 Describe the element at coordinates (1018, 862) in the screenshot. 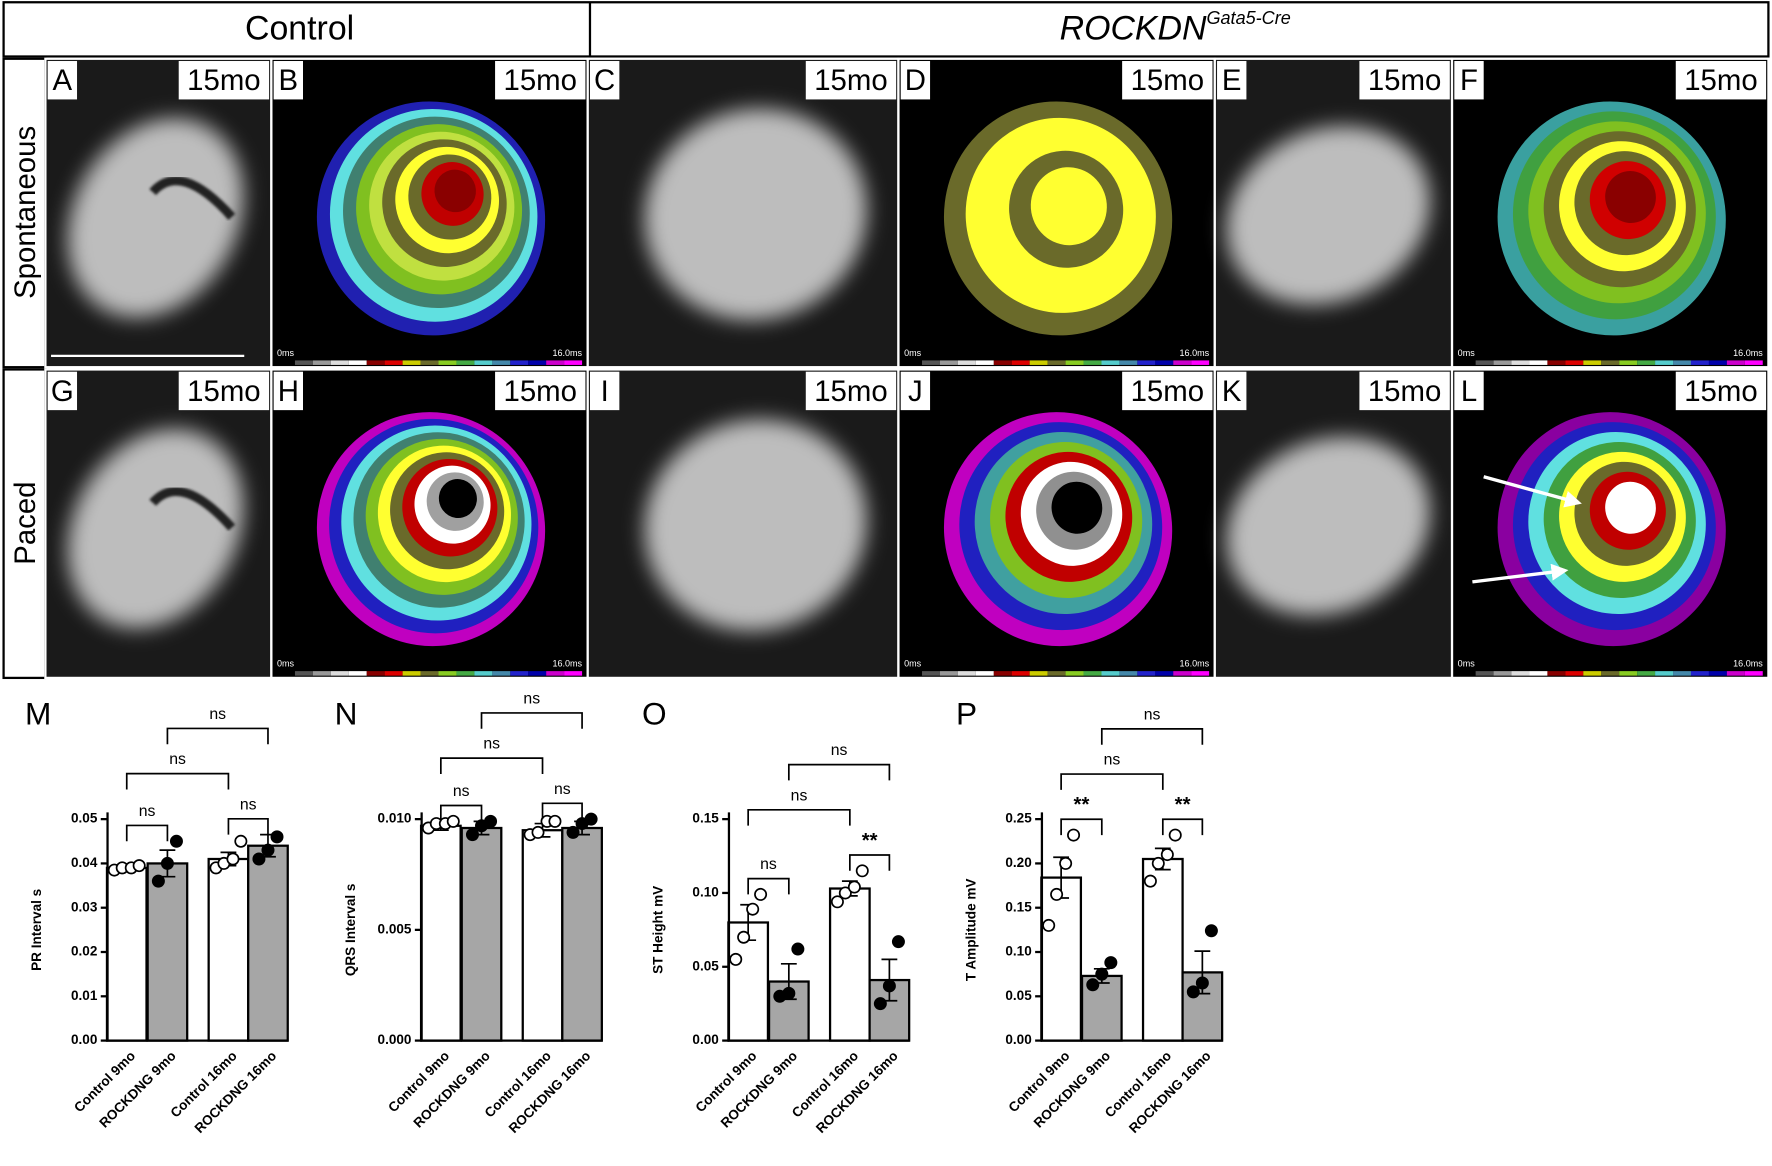

I see `y-tick-label: 0.20` at that location.